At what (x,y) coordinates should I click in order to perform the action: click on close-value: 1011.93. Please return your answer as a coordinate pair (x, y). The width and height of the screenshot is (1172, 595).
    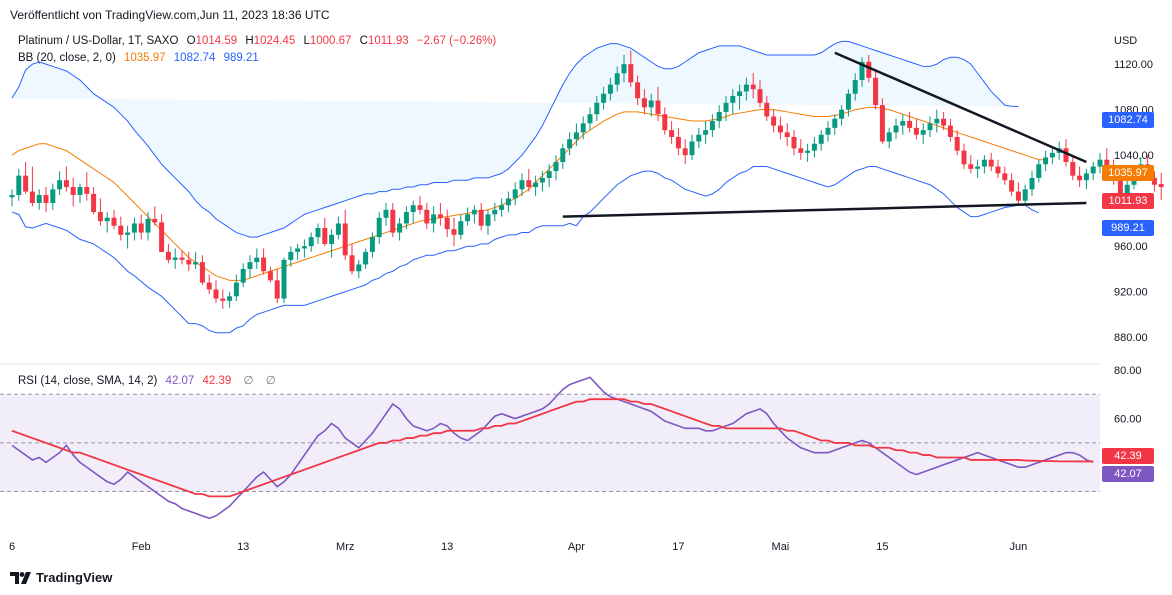
    Looking at the image, I should click on (388, 41).